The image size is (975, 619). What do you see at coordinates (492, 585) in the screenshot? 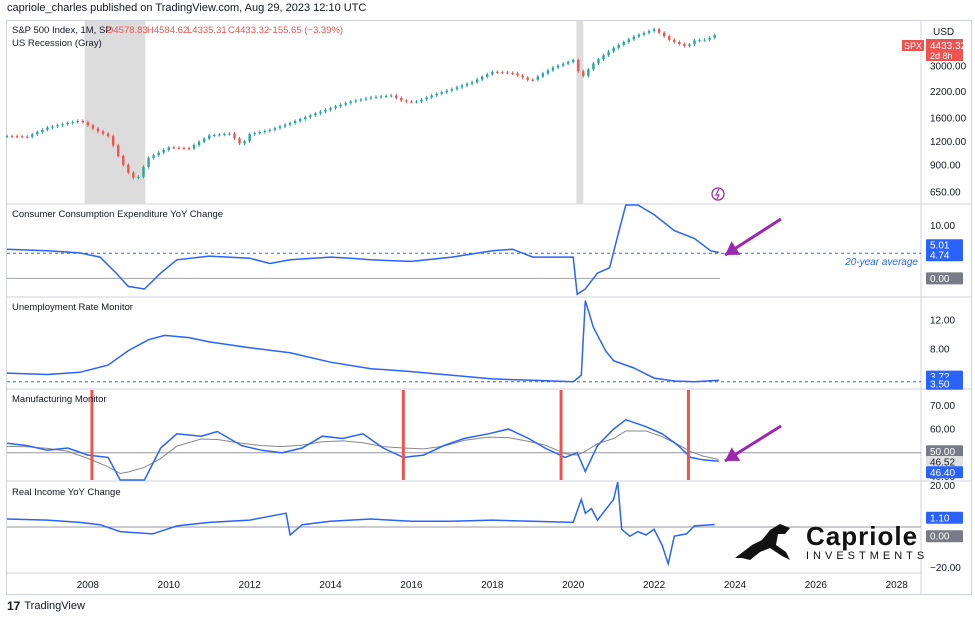
I see `time-axis-label: 2018` at bounding box center [492, 585].